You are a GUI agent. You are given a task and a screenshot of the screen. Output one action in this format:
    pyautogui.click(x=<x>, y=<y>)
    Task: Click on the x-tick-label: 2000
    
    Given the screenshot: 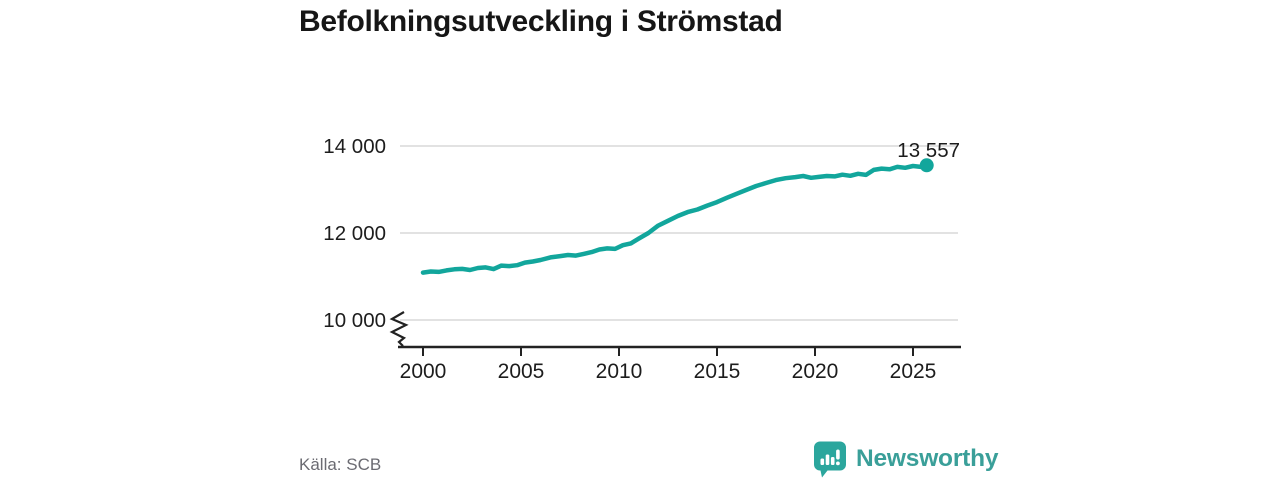 What is the action you would take?
    pyautogui.click(x=423, y=371)
    